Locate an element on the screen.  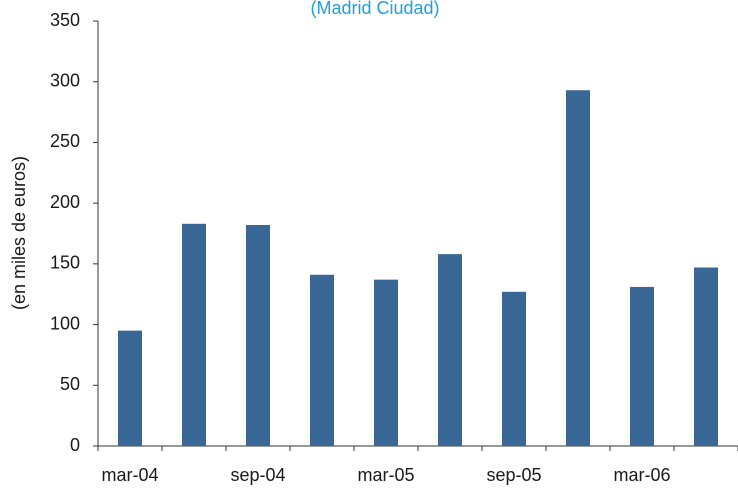
y-tick-label: 0 is located at coordinates (75, 445).